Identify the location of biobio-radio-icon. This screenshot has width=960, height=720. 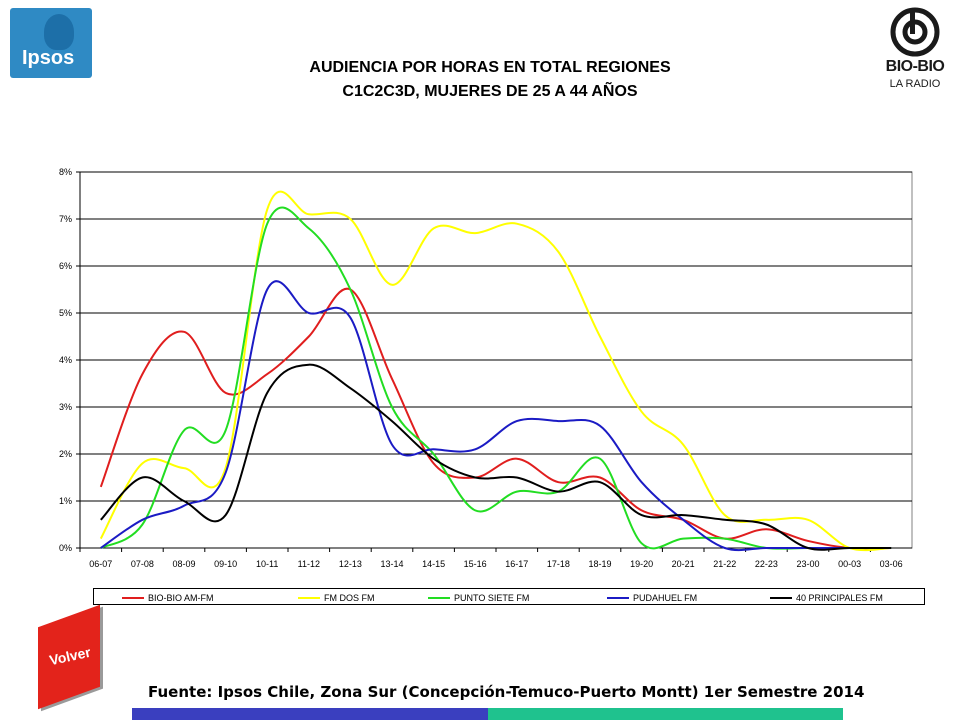
(915, 32).